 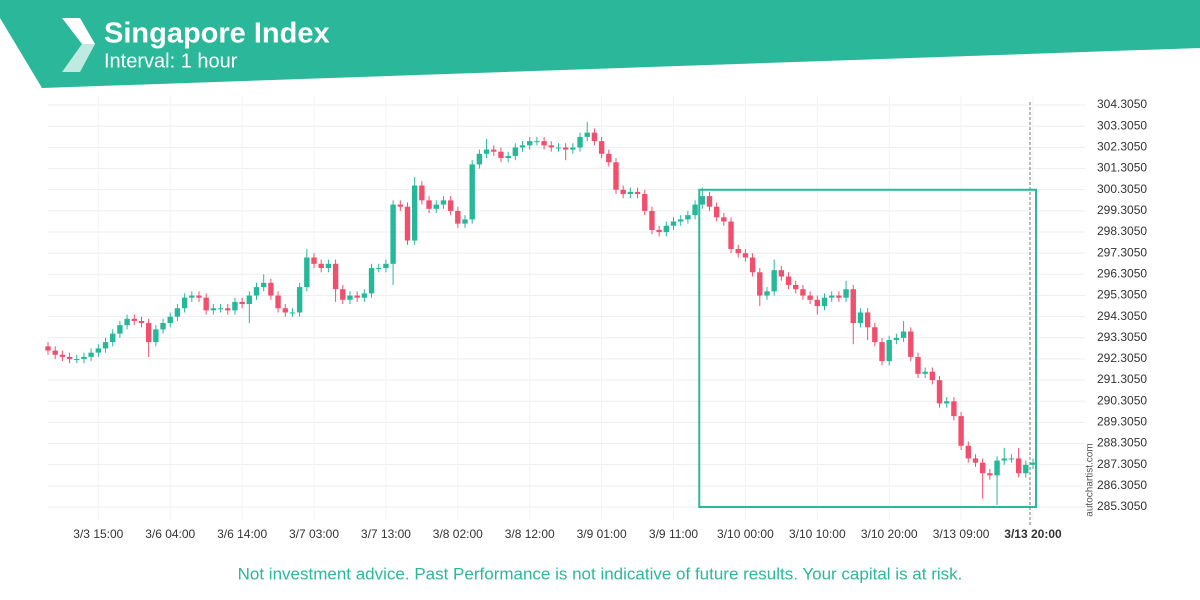 What do you see at coordinates (673, 534) in the screenshot?
I see `x-tick-label: 3/9 11:00` at bounding box center [673, 534].